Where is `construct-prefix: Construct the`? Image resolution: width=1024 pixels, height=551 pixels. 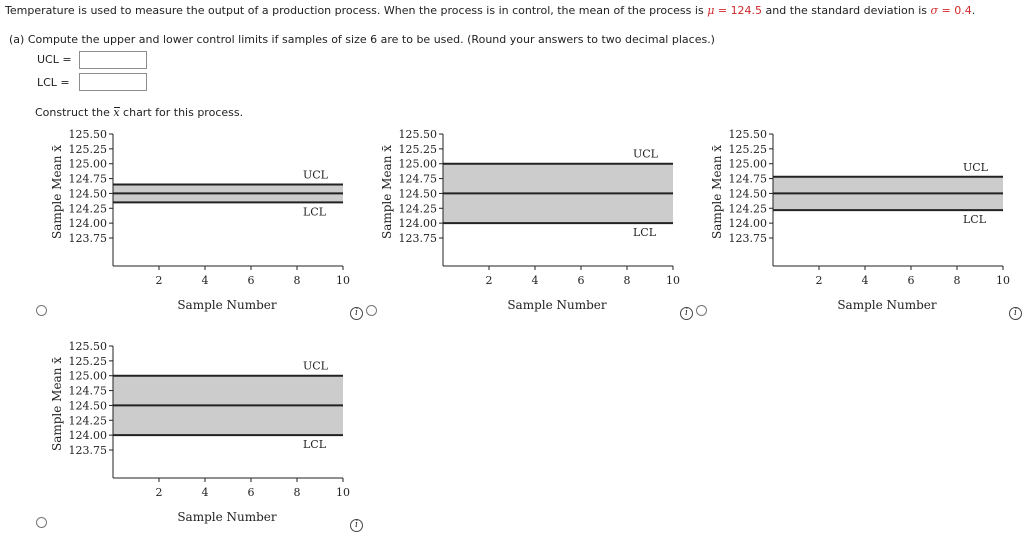
construct-prefix: Construct the is located at coordinates (74, 112).